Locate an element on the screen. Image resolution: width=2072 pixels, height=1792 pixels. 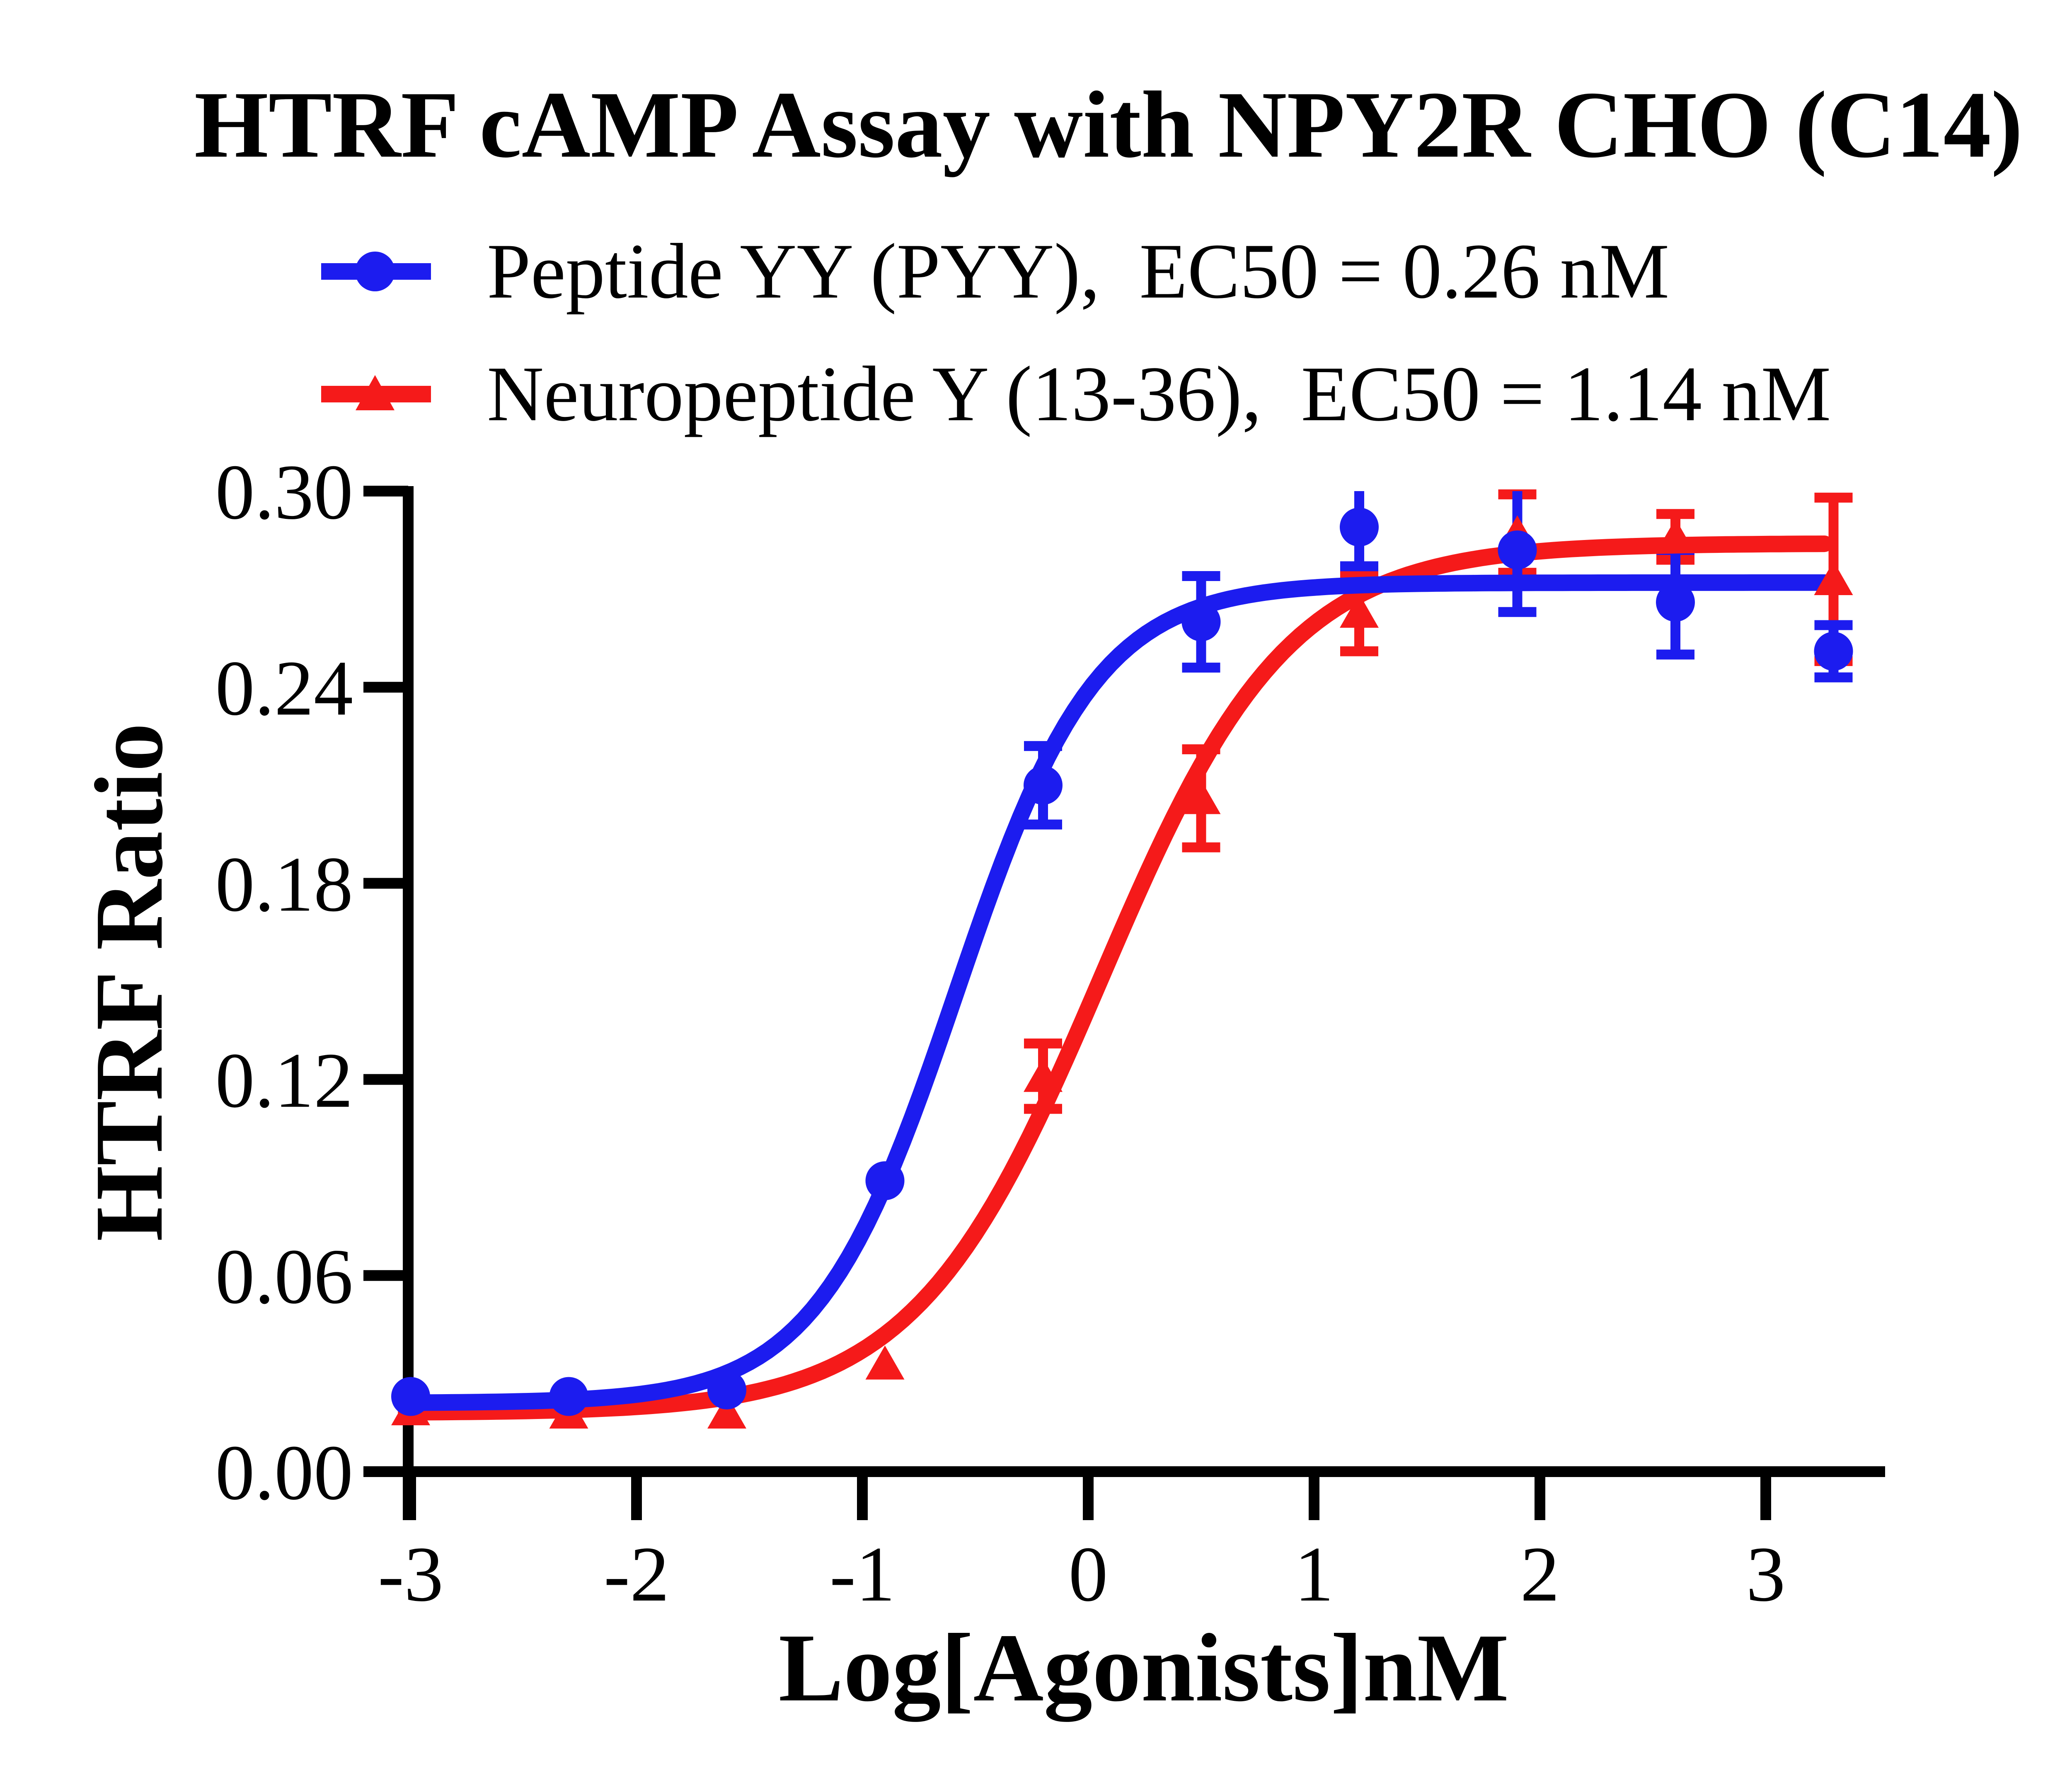
legend-item-npy1336: Neuropeptide Y (13-36), EC50 = 1.14 nM is located at coordinates (1076, 394).